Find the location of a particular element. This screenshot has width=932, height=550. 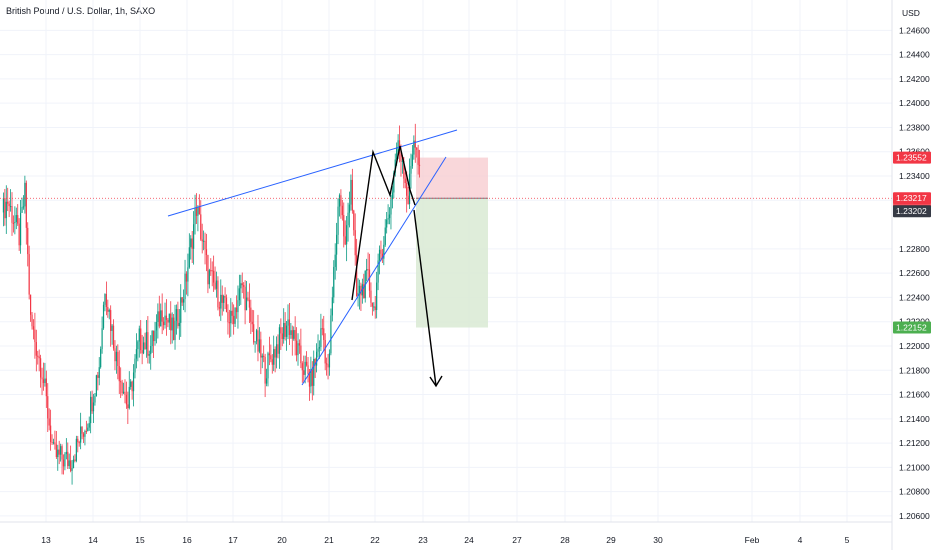

y-tick-label: 1.24000 is located at coordinates (914, 103).